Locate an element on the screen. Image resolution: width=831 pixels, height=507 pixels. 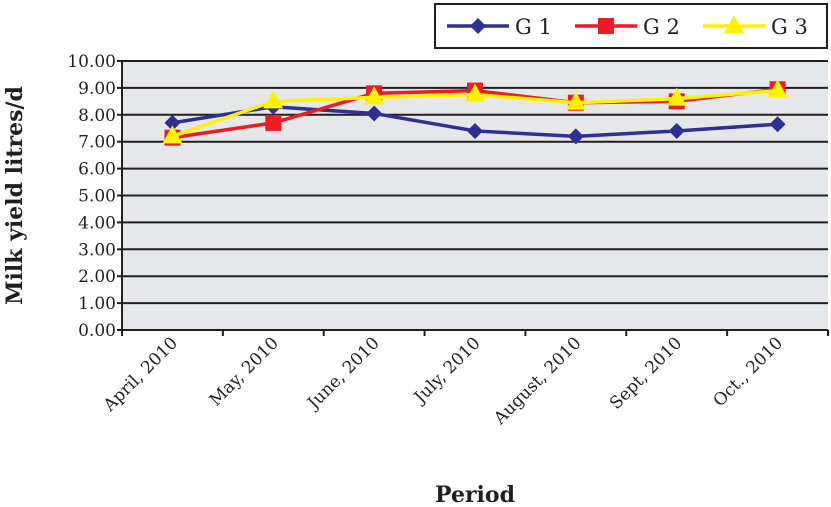
y-tick-label: 6.00 is located at coordinates (97, 170).